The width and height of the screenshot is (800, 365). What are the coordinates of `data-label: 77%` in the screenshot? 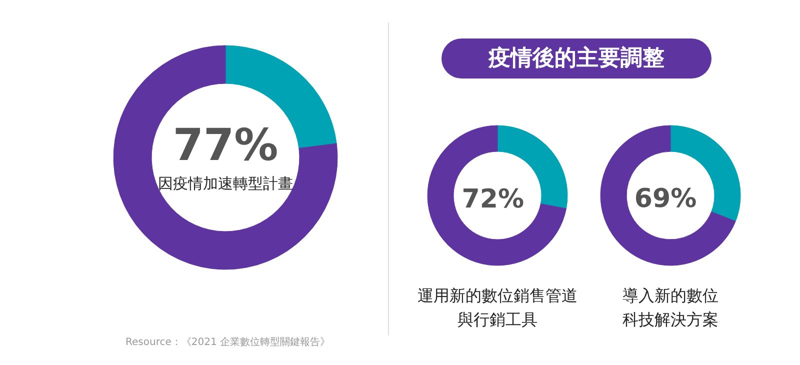 It's located at (225, 145).